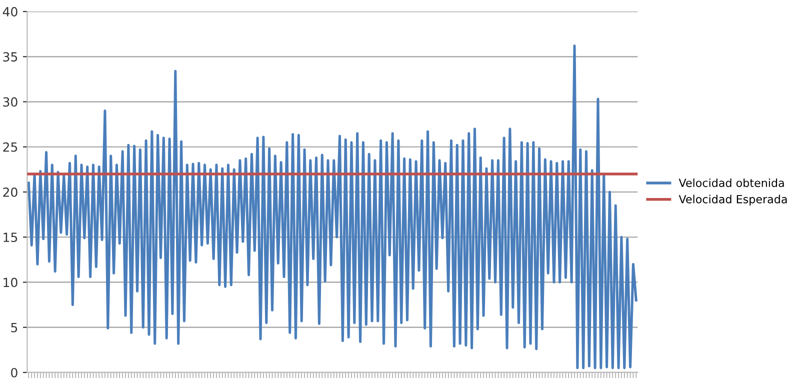  Describe the element at coordinates (11, 237) in the screenshot. I see `y-tick-label: 15` at that location.